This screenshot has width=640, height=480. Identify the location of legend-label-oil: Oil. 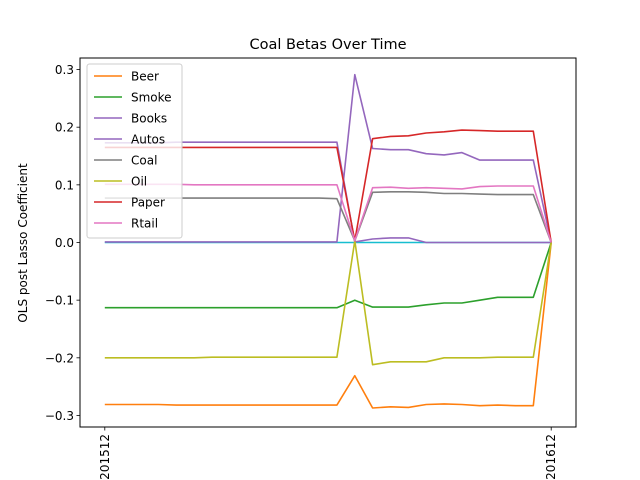
(139, 182).